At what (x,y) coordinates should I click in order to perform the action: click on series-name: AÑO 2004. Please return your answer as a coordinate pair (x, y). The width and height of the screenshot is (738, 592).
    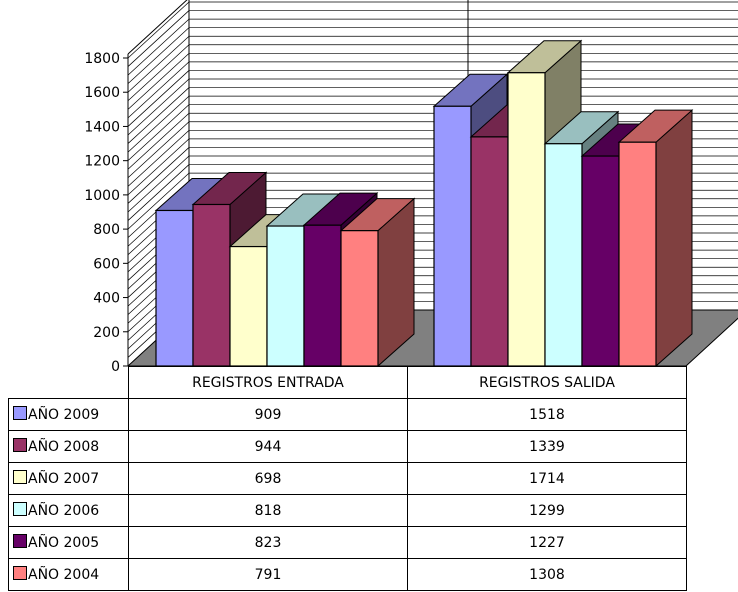
    Looking at the image, I should click on (64, 575).